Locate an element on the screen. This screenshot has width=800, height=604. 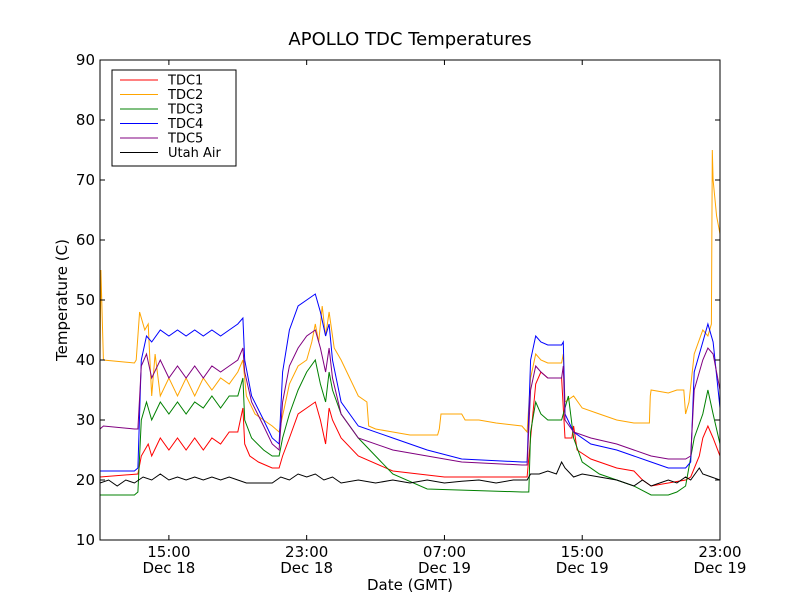
y-tick-label: 30 is located at coordinates (85, 420).